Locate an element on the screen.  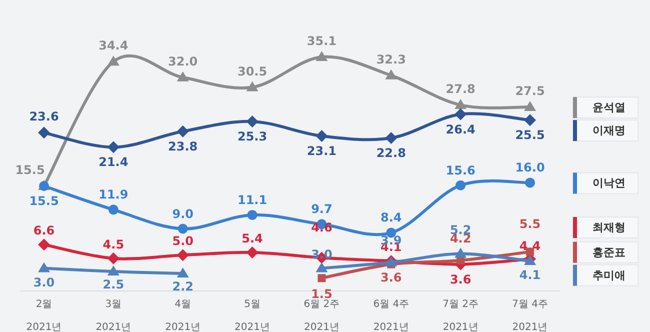
data-label: 27.8 is located at coordinates (461, 89).